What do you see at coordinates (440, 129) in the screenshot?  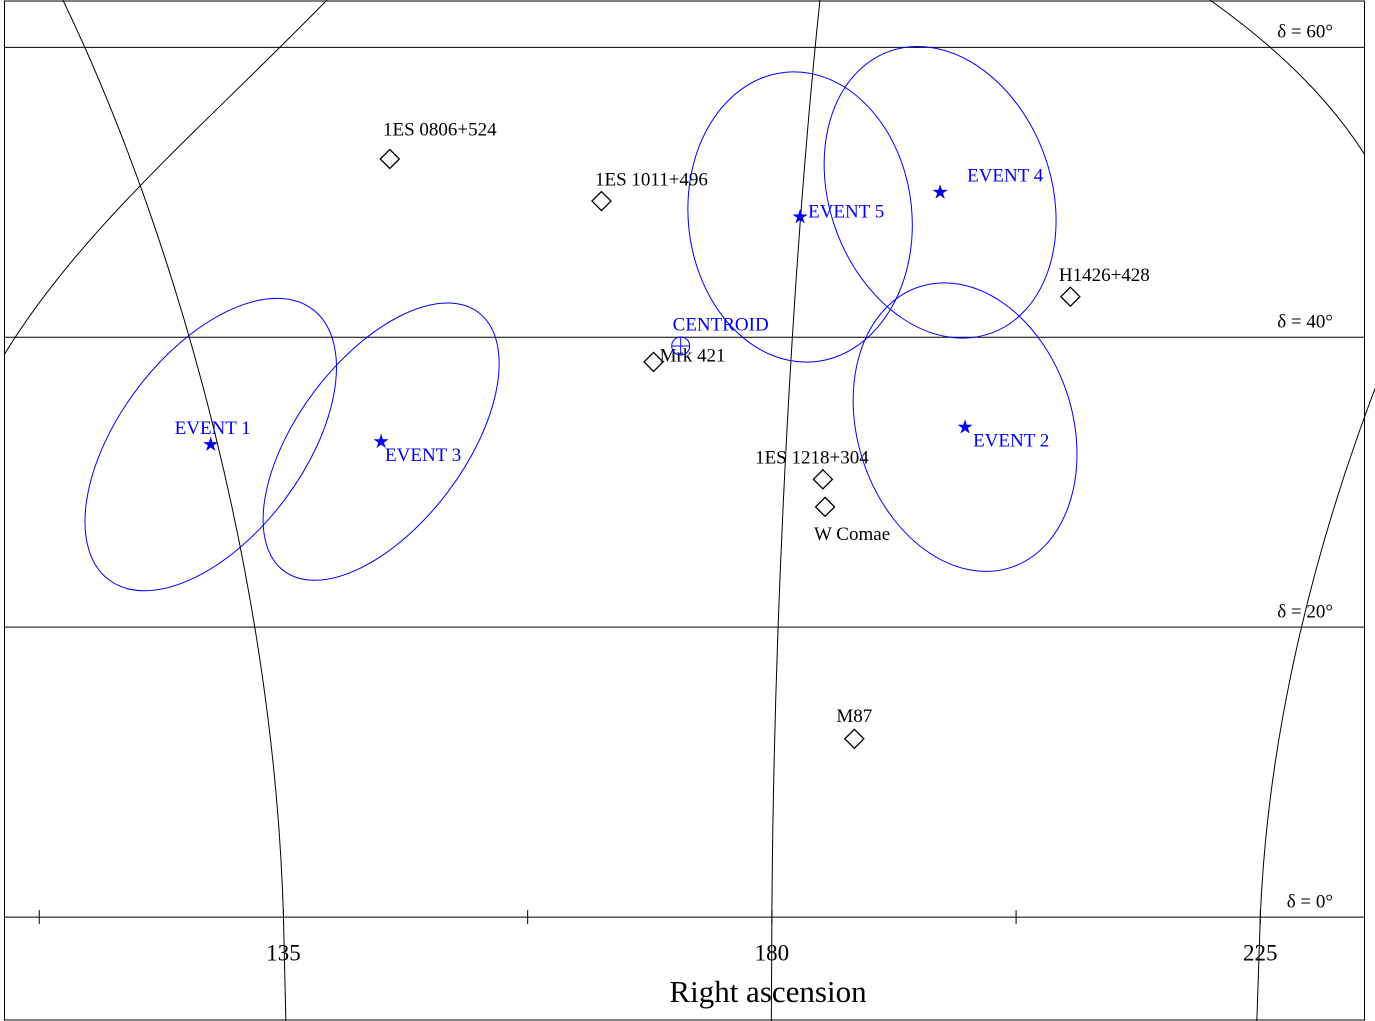 I see `source-label: 1ES 0806+524` at bounding box center [440, 129].